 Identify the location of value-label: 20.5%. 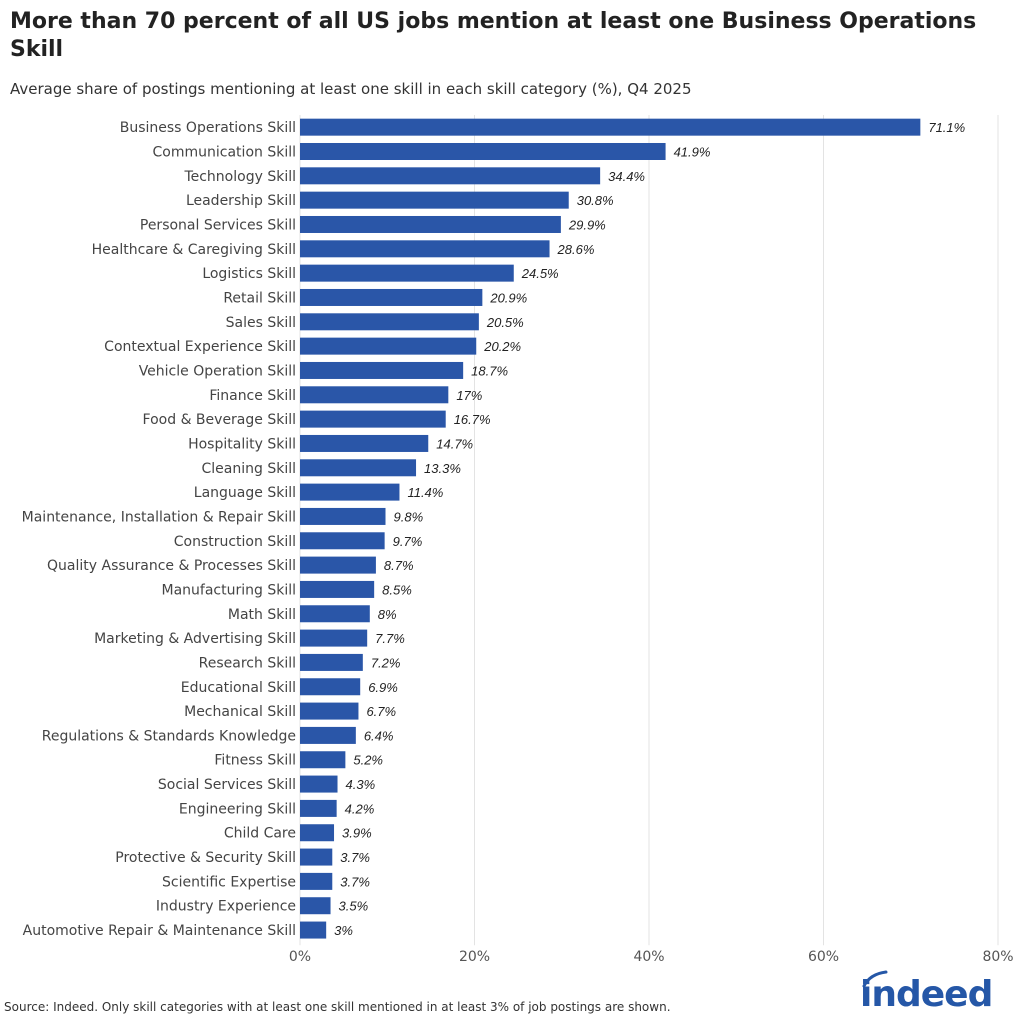
(505, 322).